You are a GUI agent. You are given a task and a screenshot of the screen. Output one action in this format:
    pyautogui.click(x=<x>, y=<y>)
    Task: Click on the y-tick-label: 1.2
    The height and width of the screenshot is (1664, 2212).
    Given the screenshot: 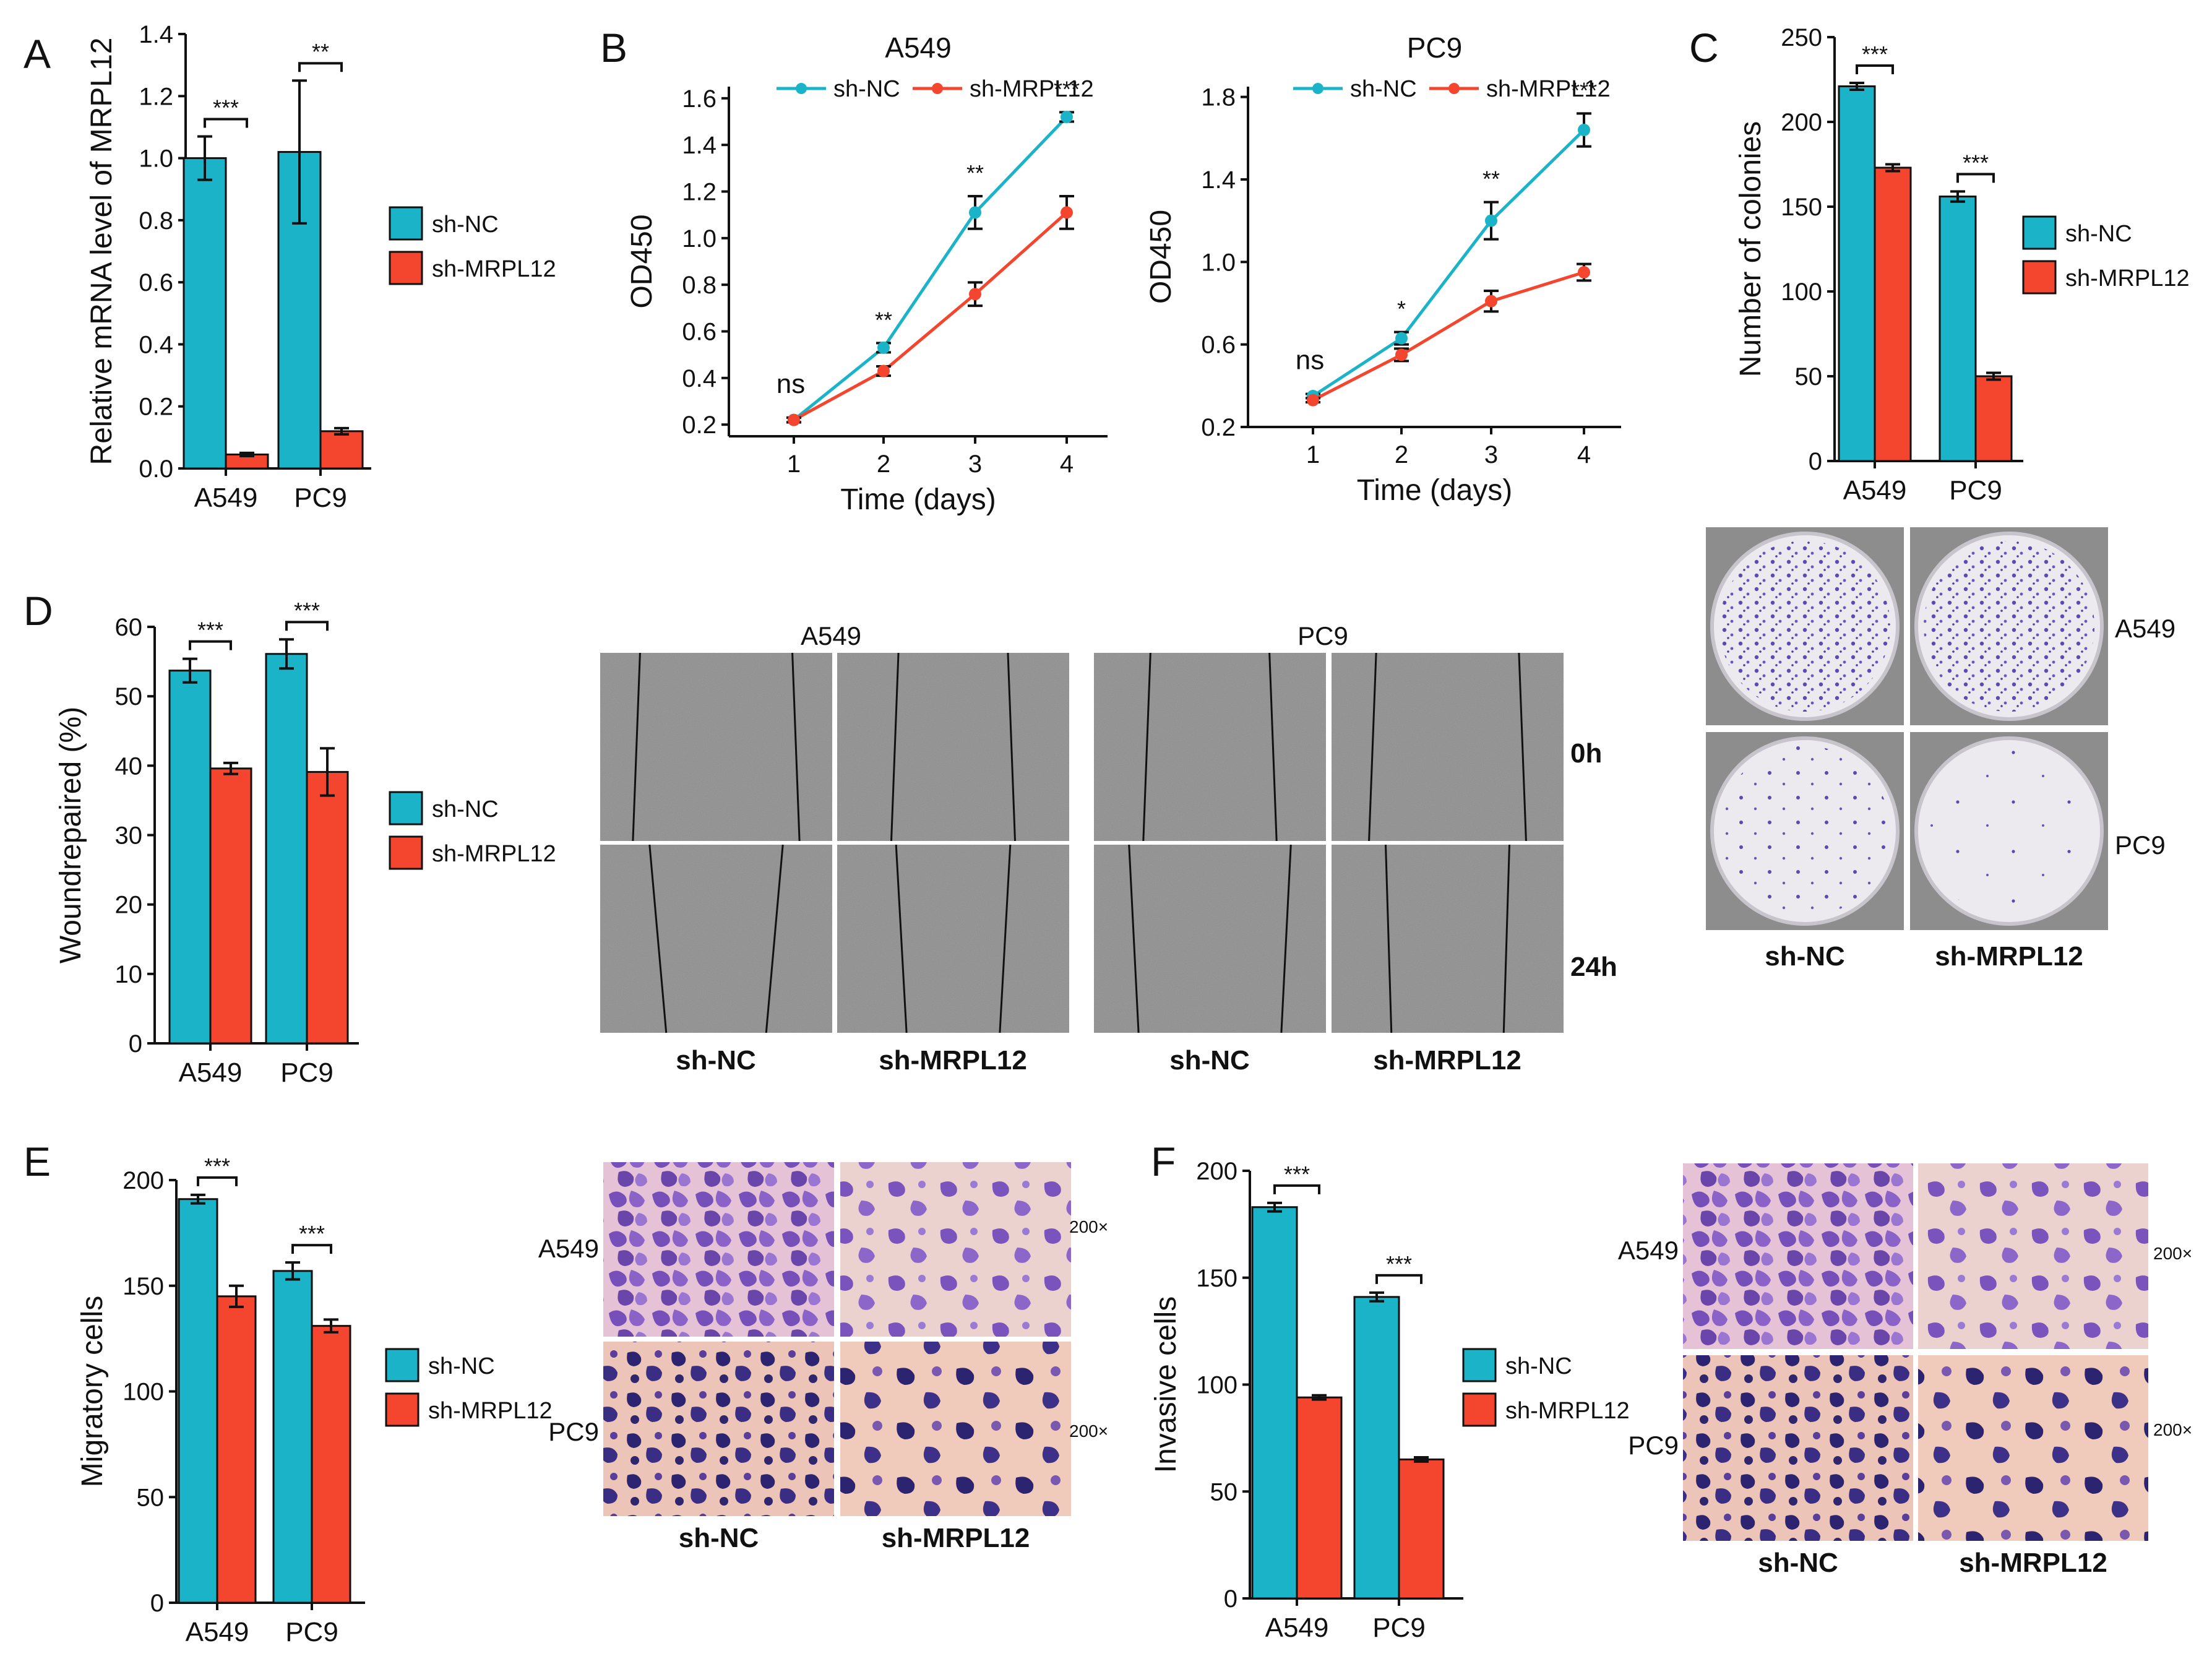 What is the action you would take?
    pyautogui.click(x=156, y=96)
    